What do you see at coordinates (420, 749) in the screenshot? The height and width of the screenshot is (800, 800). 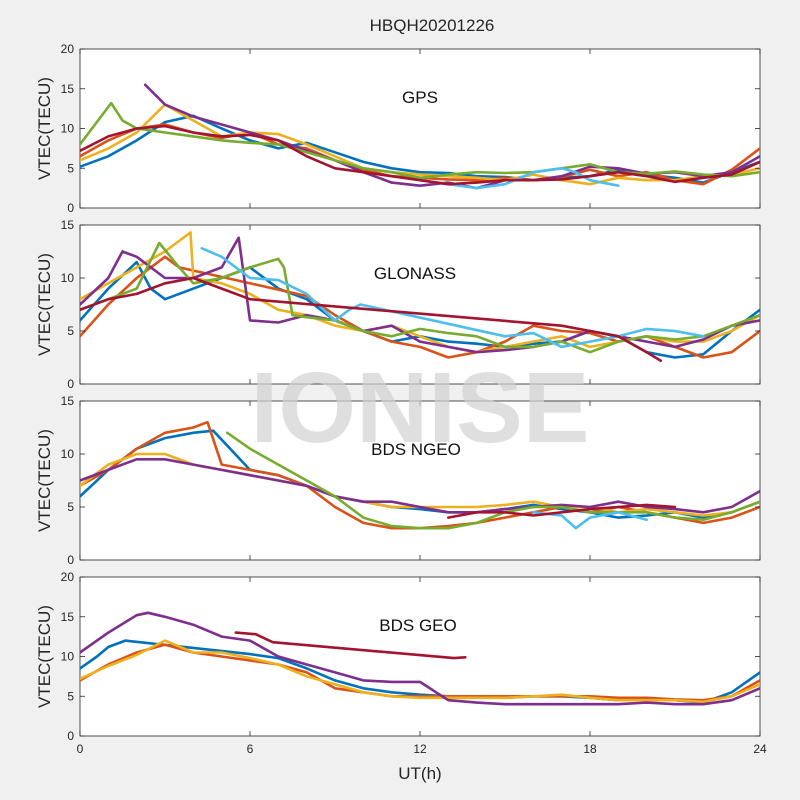 I see `x-tick-label: 12` at bounding box center [420, 749].